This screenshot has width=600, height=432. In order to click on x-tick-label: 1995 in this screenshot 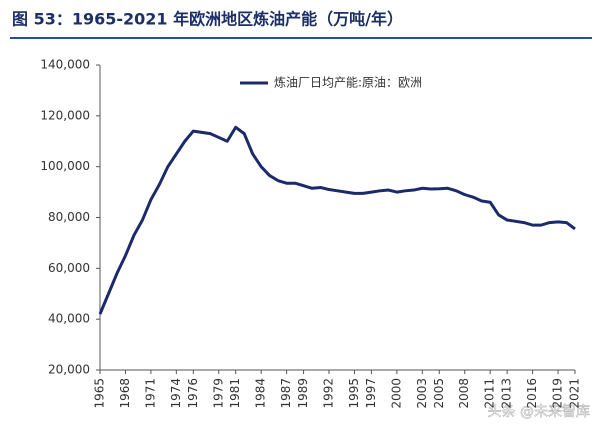, I will do `click(354, 393)`.